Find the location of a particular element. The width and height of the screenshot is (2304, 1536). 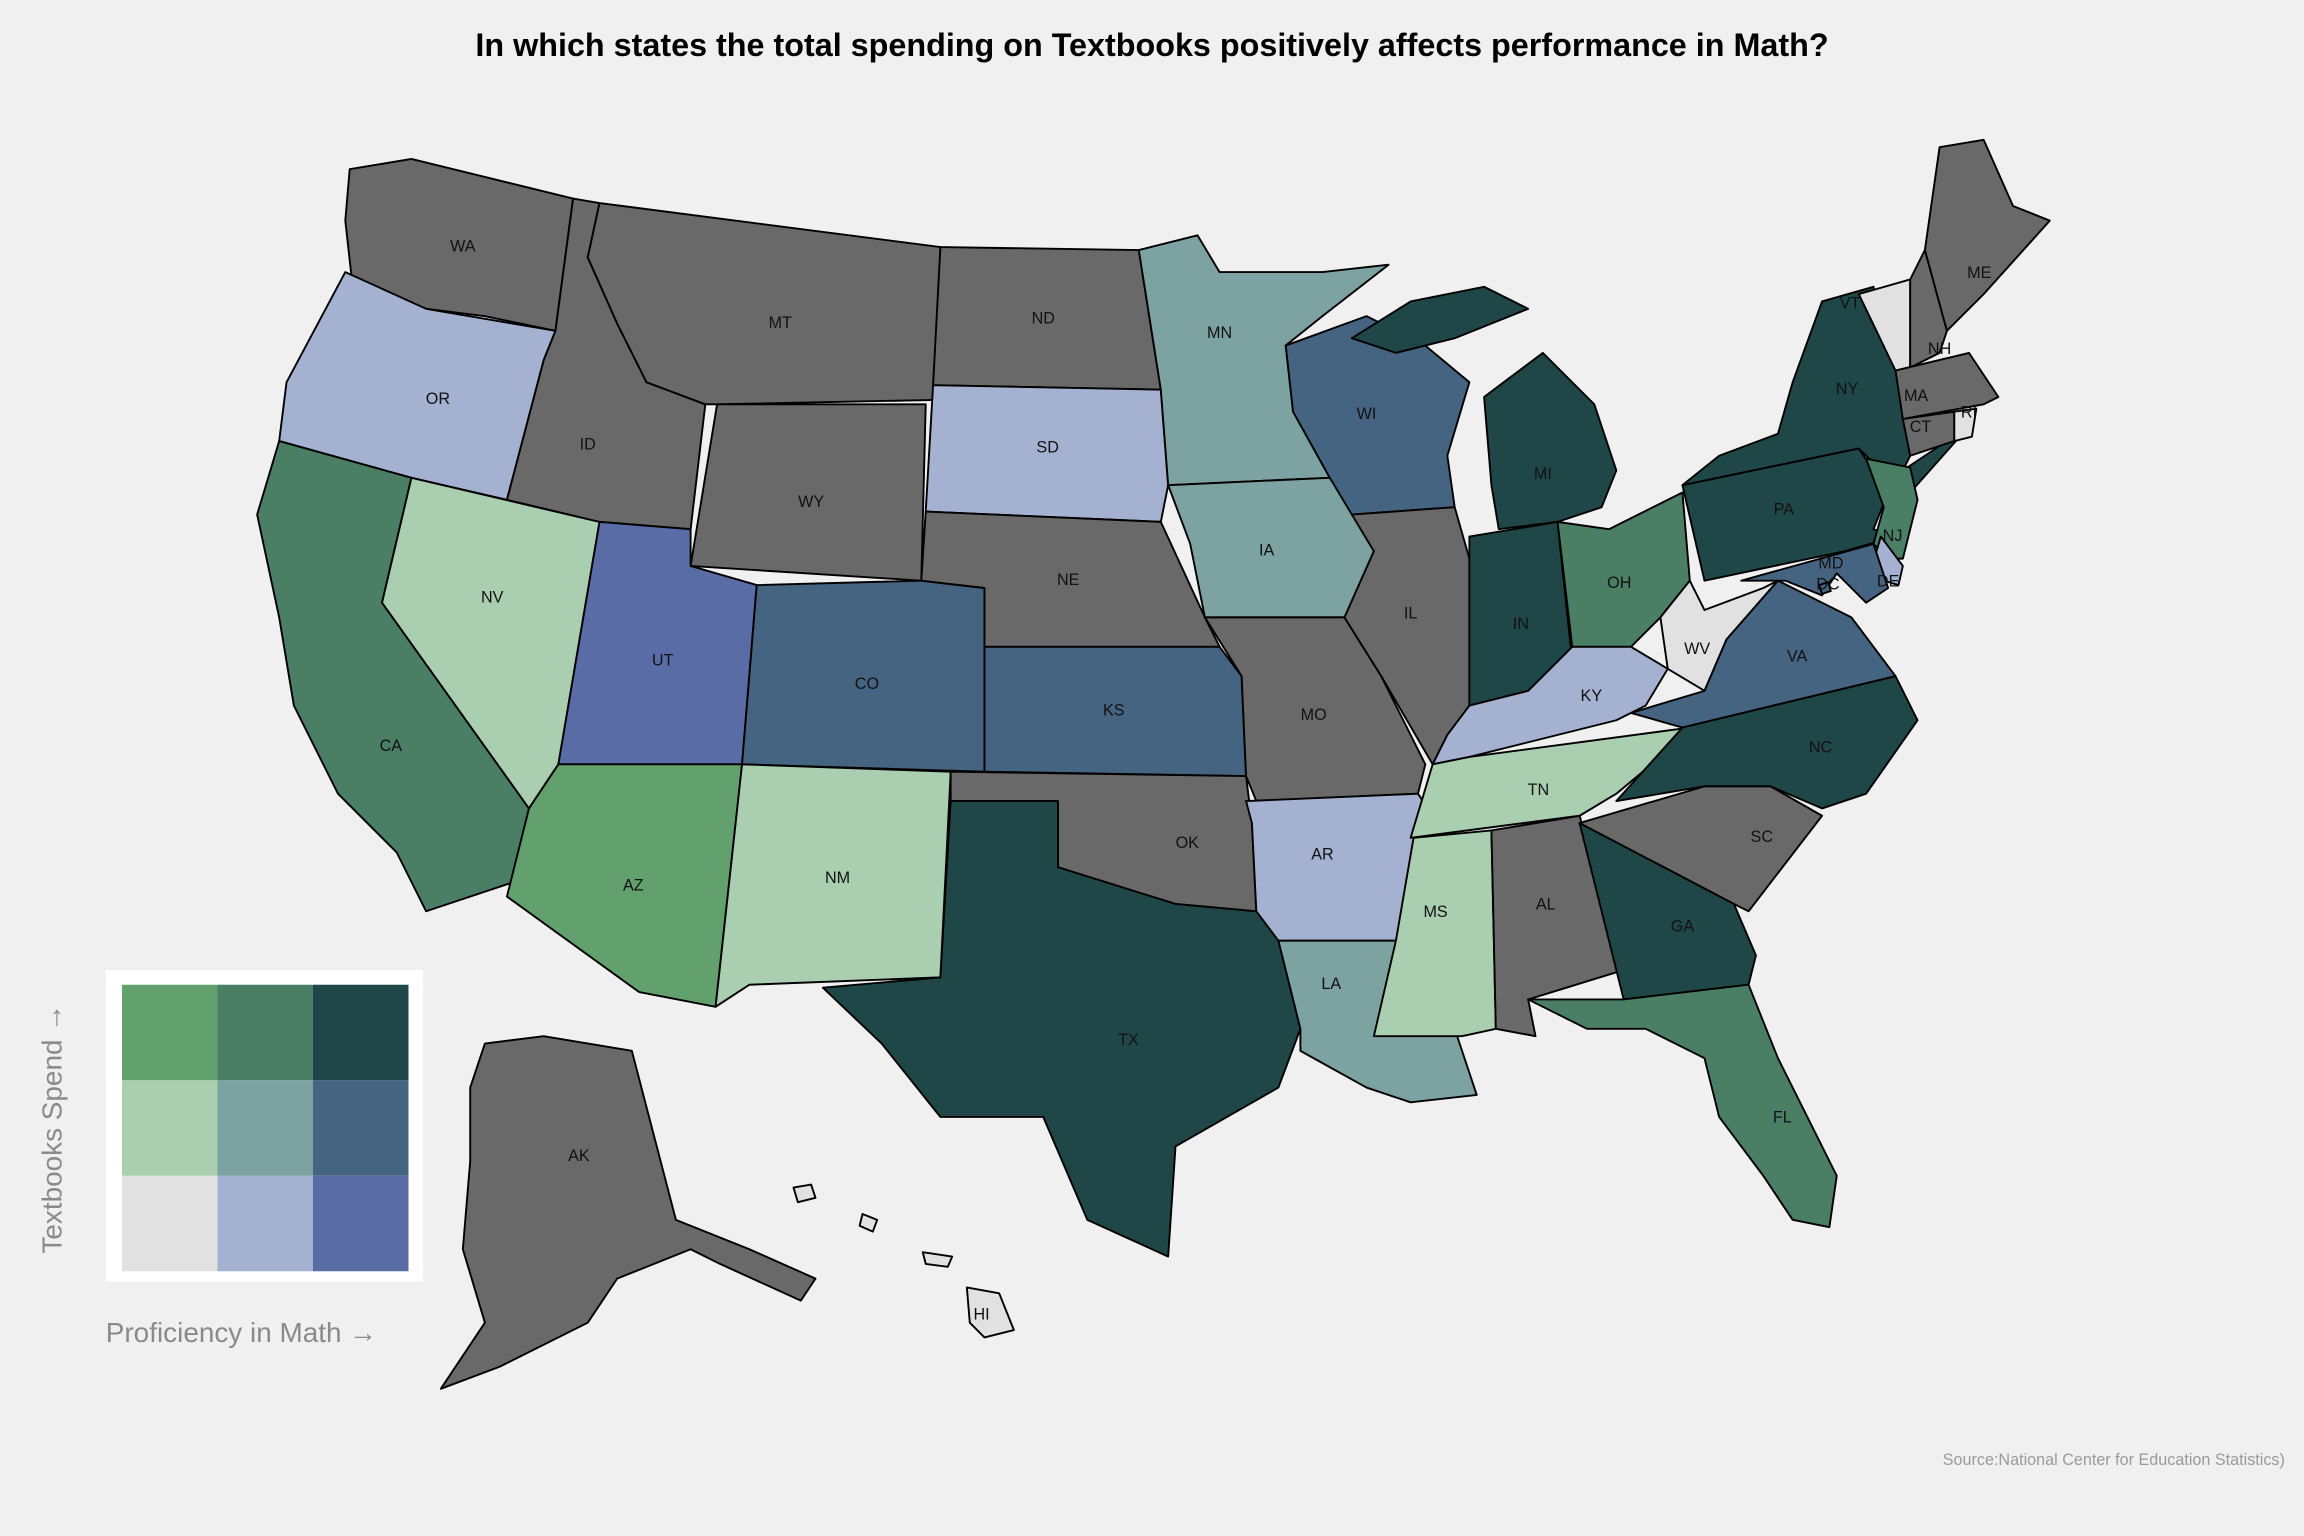

state-label: MD is located at coordinates (1830, 564).